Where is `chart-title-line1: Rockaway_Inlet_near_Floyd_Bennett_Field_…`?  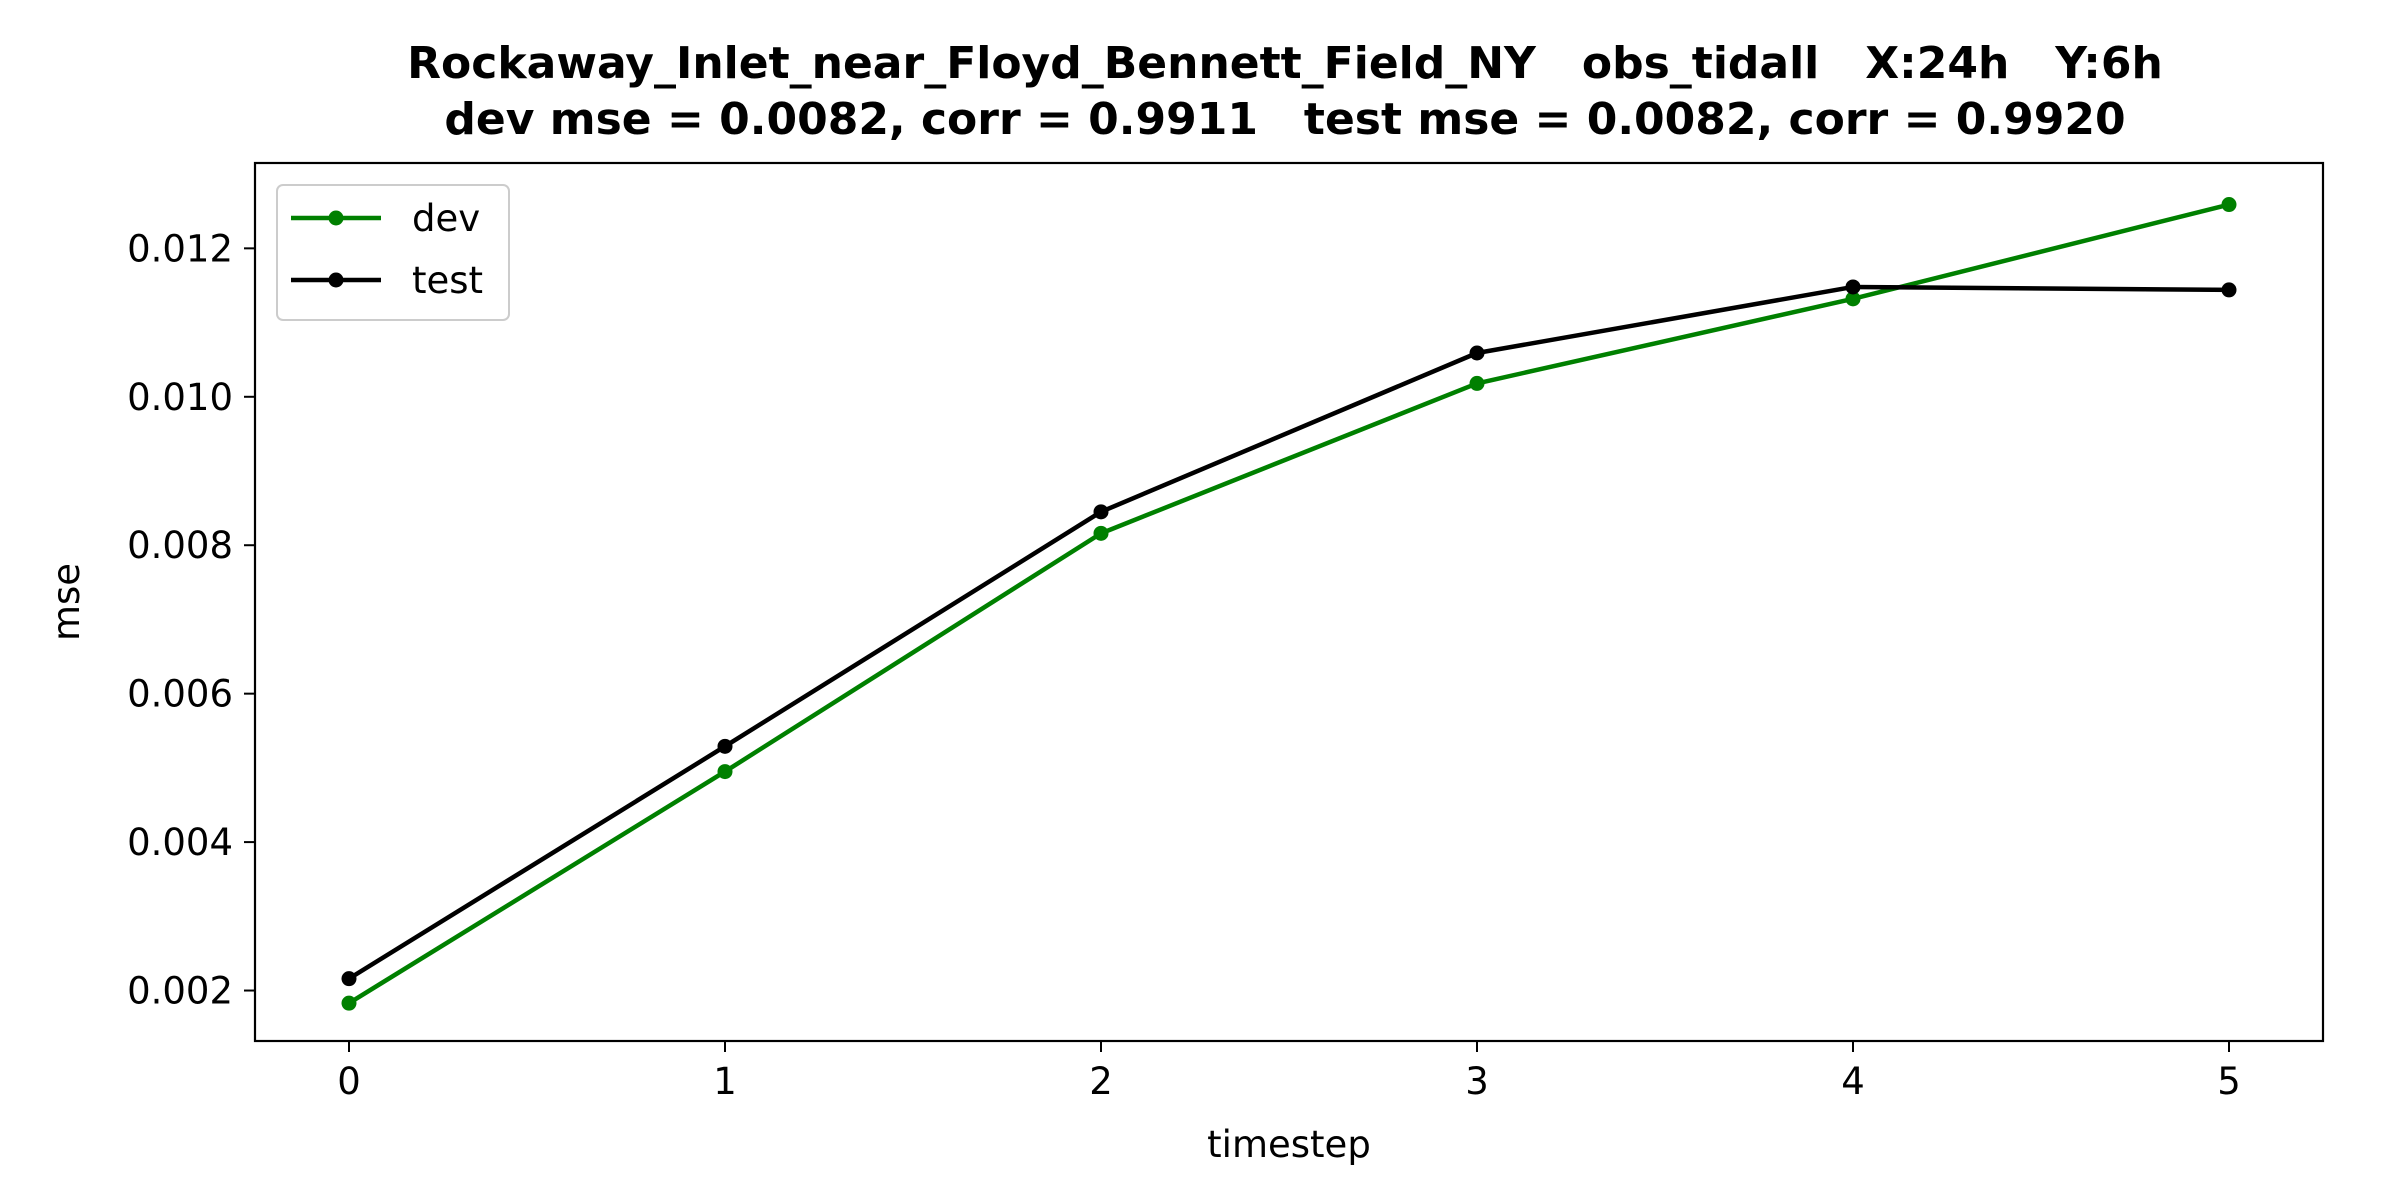
chart-title-line1: Rockaway_Inlet_near_Floyd_Bennett_Field_… is located at coordinates (1285, 63).